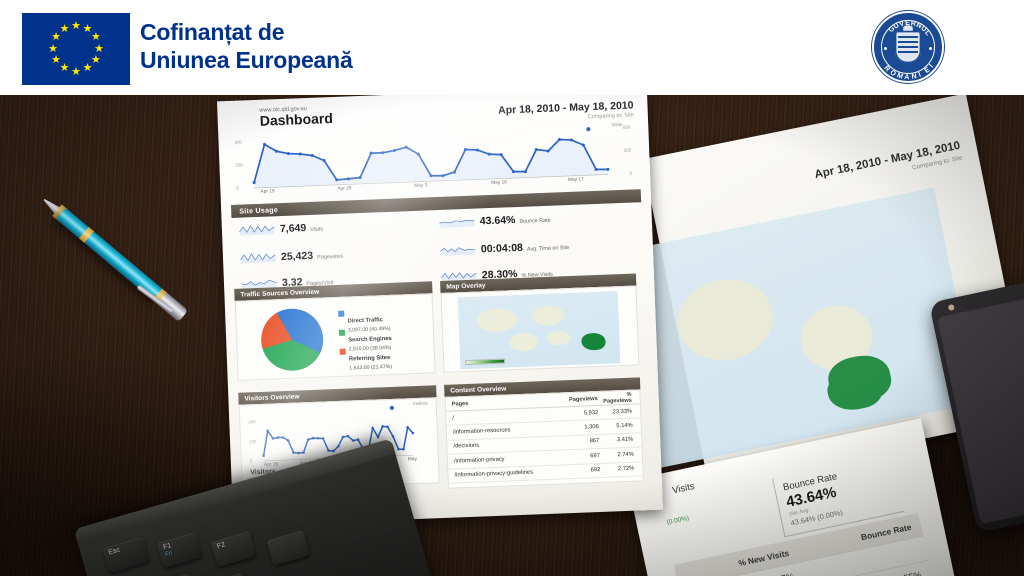 This screenshot has width=1024, height=576. What do you see at coordinates (238, 142) in the screenshot?
I see `visits-y-tick: 500` at bounding box center [238, 142].